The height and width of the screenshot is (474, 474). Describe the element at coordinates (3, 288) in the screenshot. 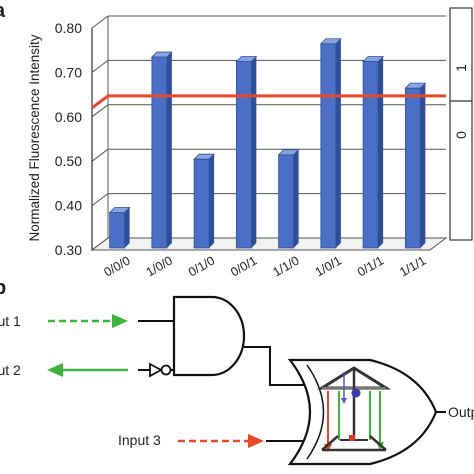

I see `panel-label-b: b` at that location.